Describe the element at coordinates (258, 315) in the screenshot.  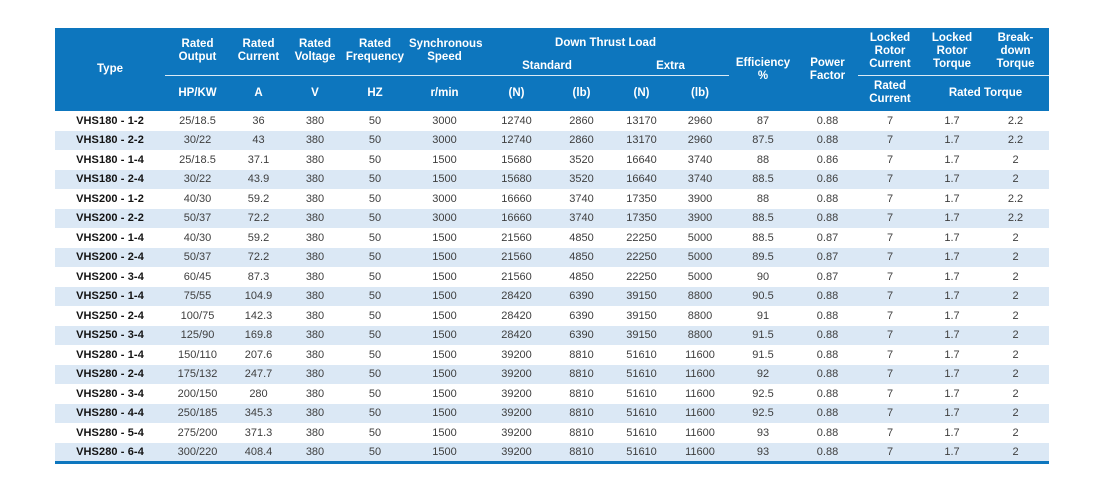
I see `value-cell: 142.3` at that location.